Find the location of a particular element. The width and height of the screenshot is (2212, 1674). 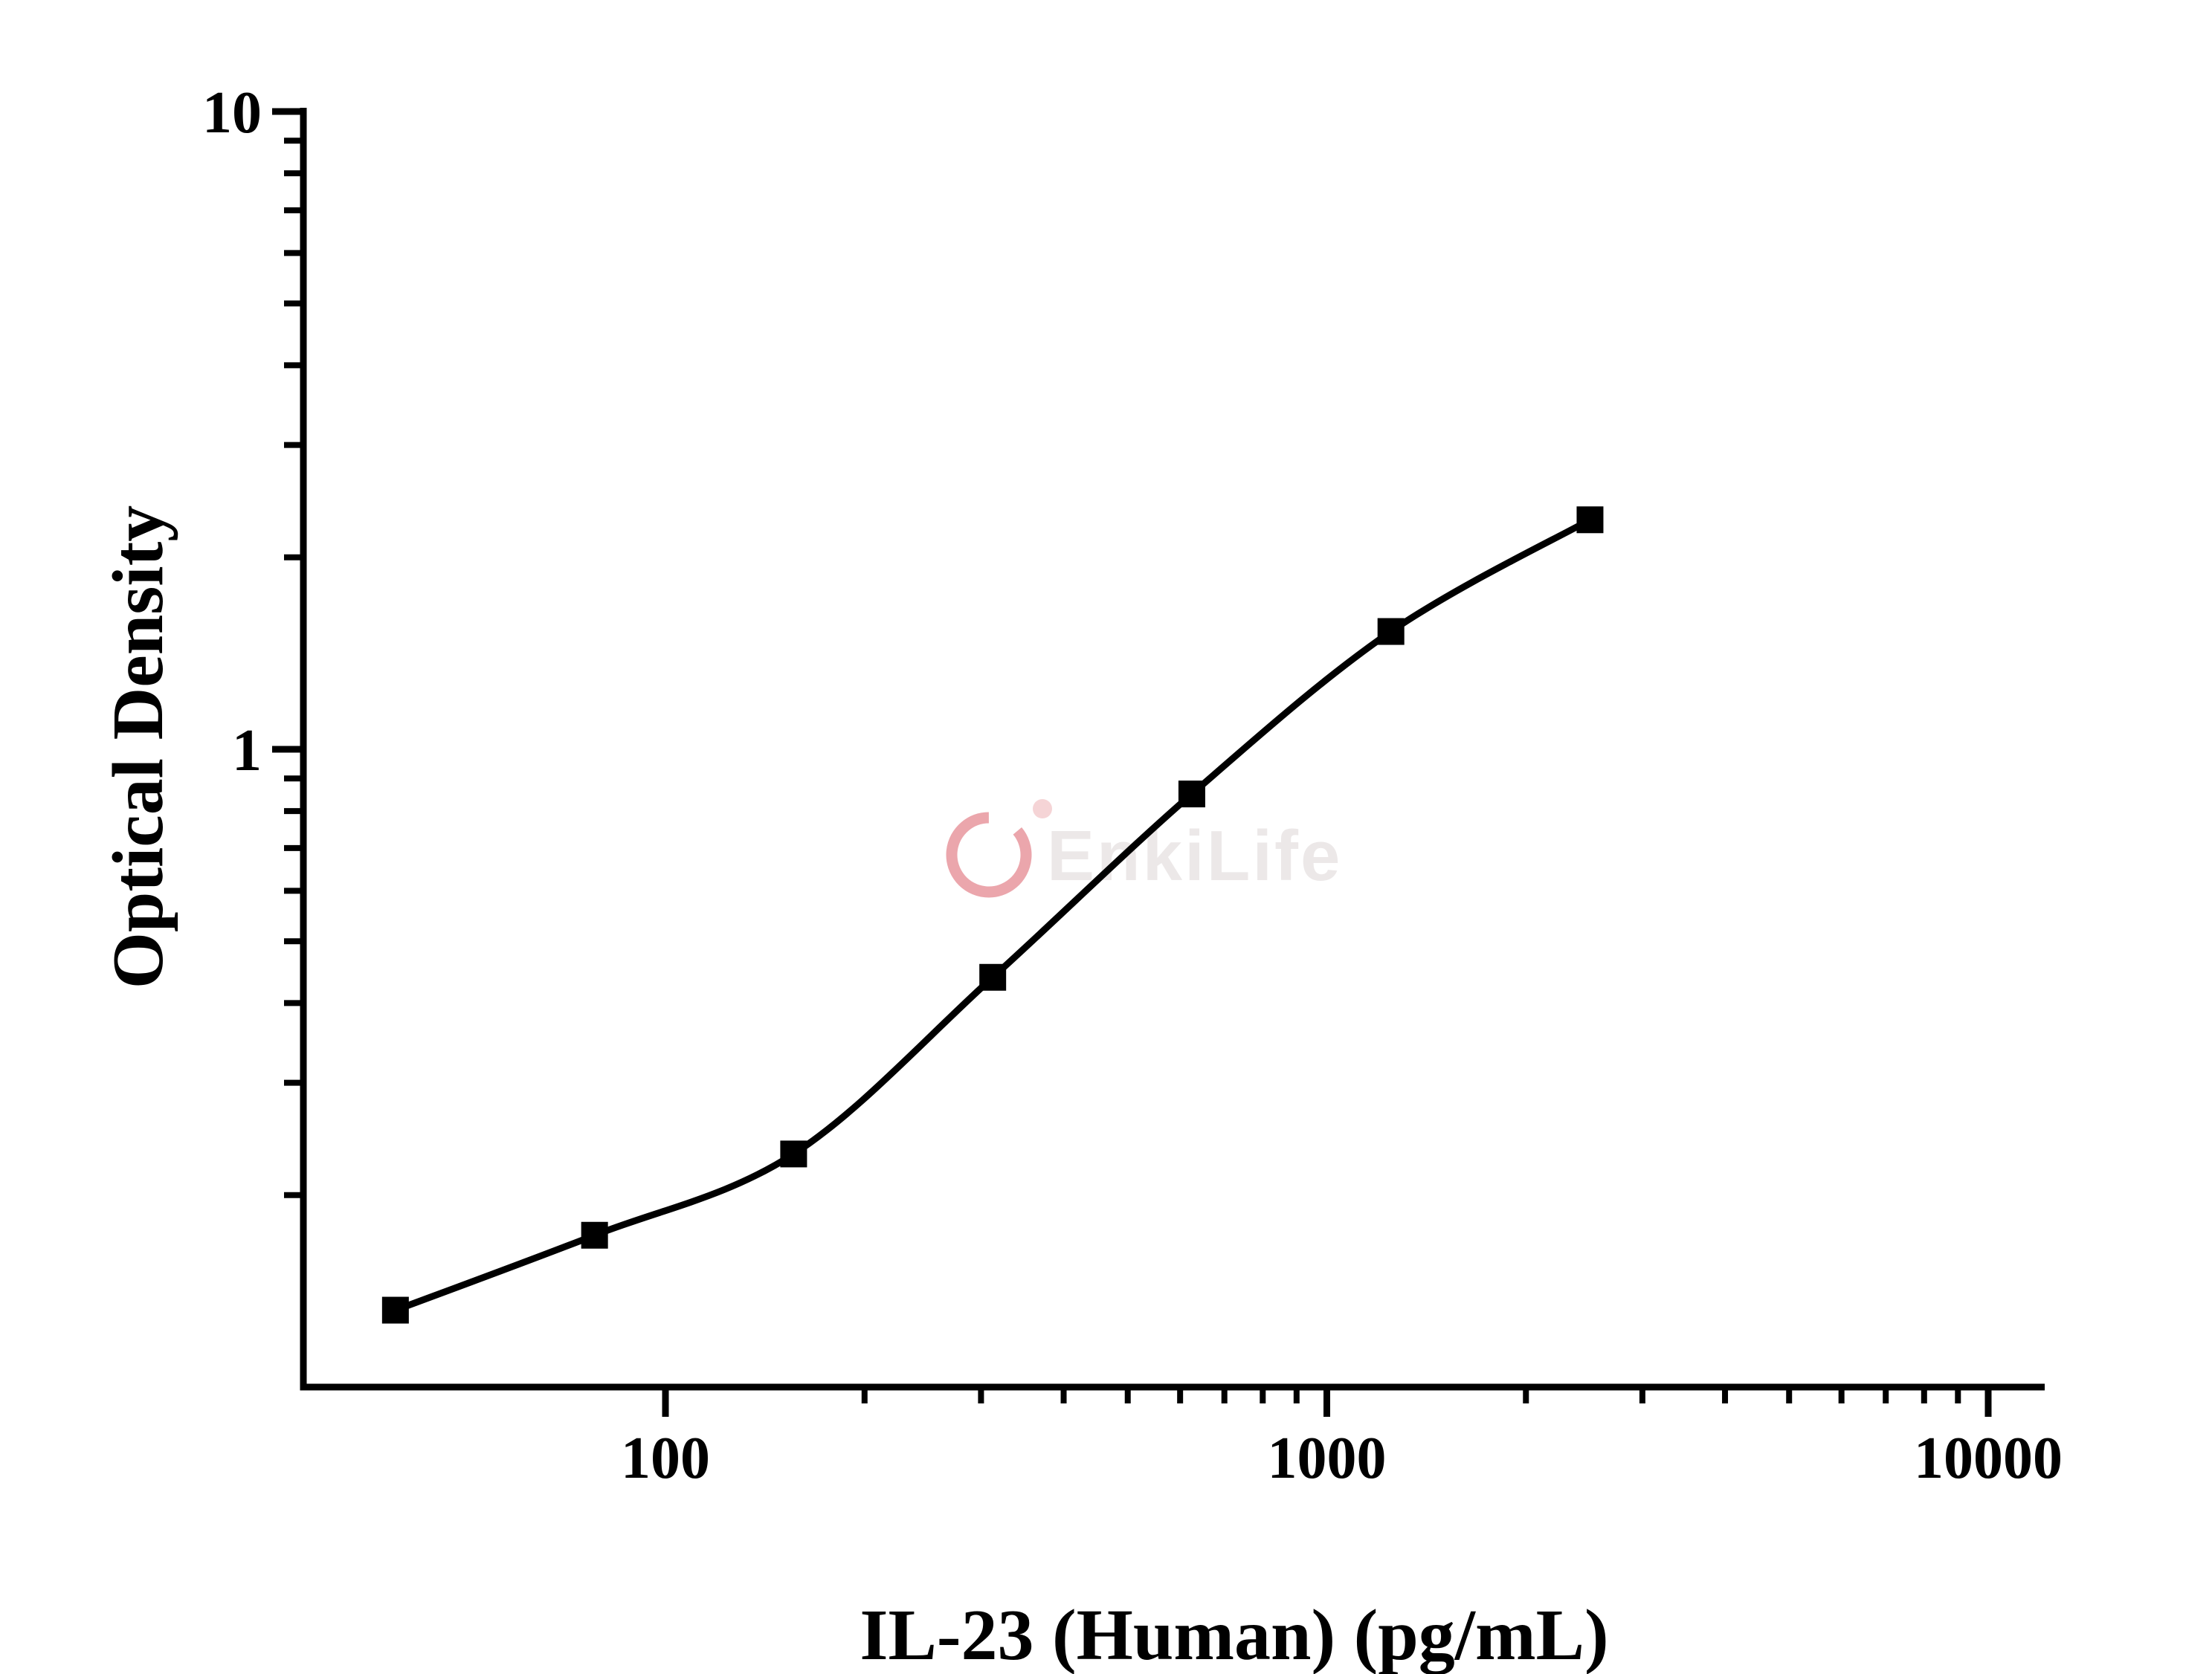

x-tick-label: 1000 is located at coordinates (1328, 1458).